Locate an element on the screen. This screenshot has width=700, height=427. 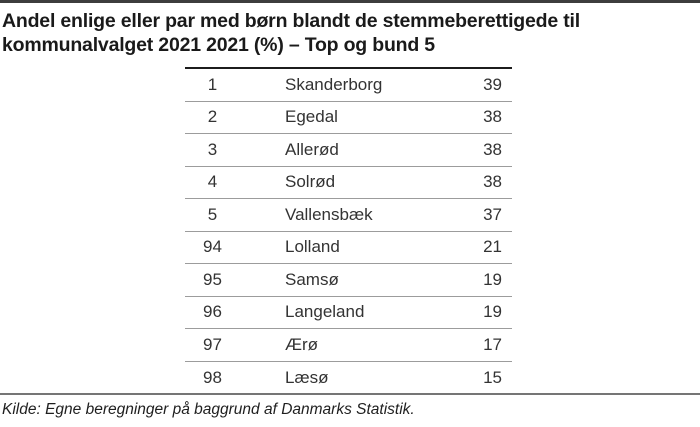
value-cell: 37 is located at coordinates (492, 214).